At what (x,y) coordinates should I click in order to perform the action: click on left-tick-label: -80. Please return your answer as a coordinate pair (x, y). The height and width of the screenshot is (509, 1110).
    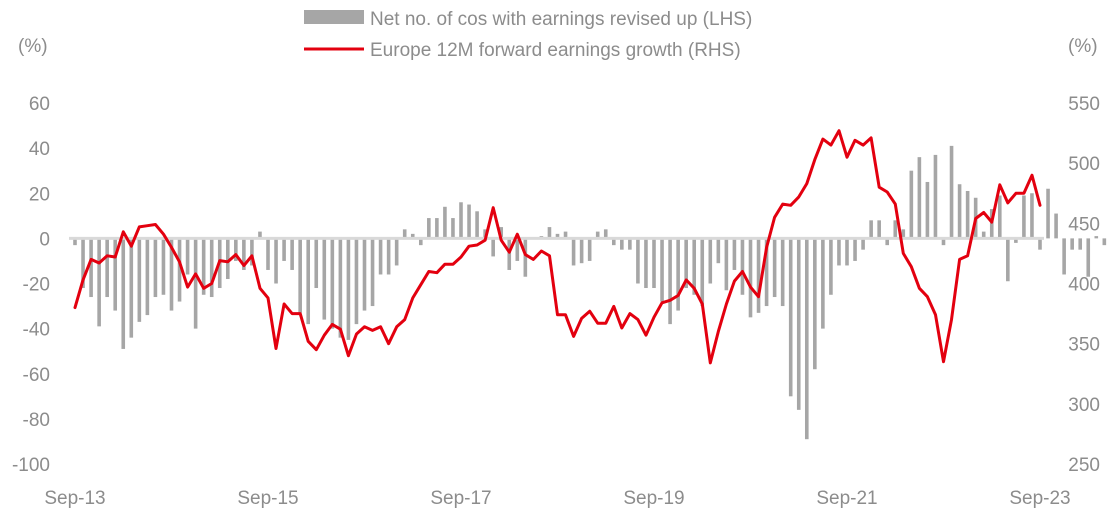
    Looking at the image, I should click on (36, 420).